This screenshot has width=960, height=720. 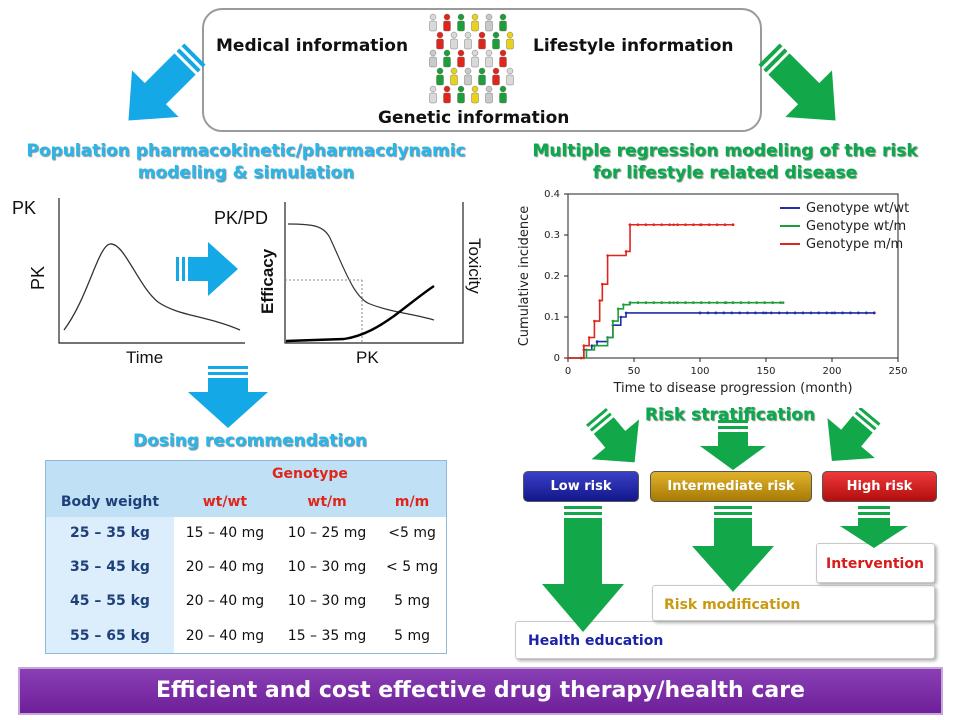 I want to click on x-tick-label: 100, so click(x=699, y=371).